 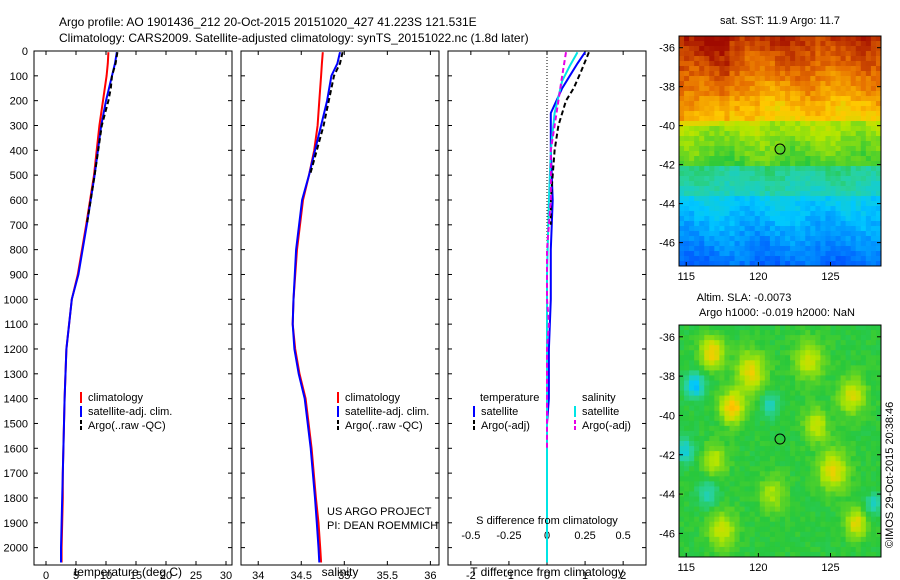 I want to click on legend-label-t-argo: Argo(-adj), so click(x=505, y=426).